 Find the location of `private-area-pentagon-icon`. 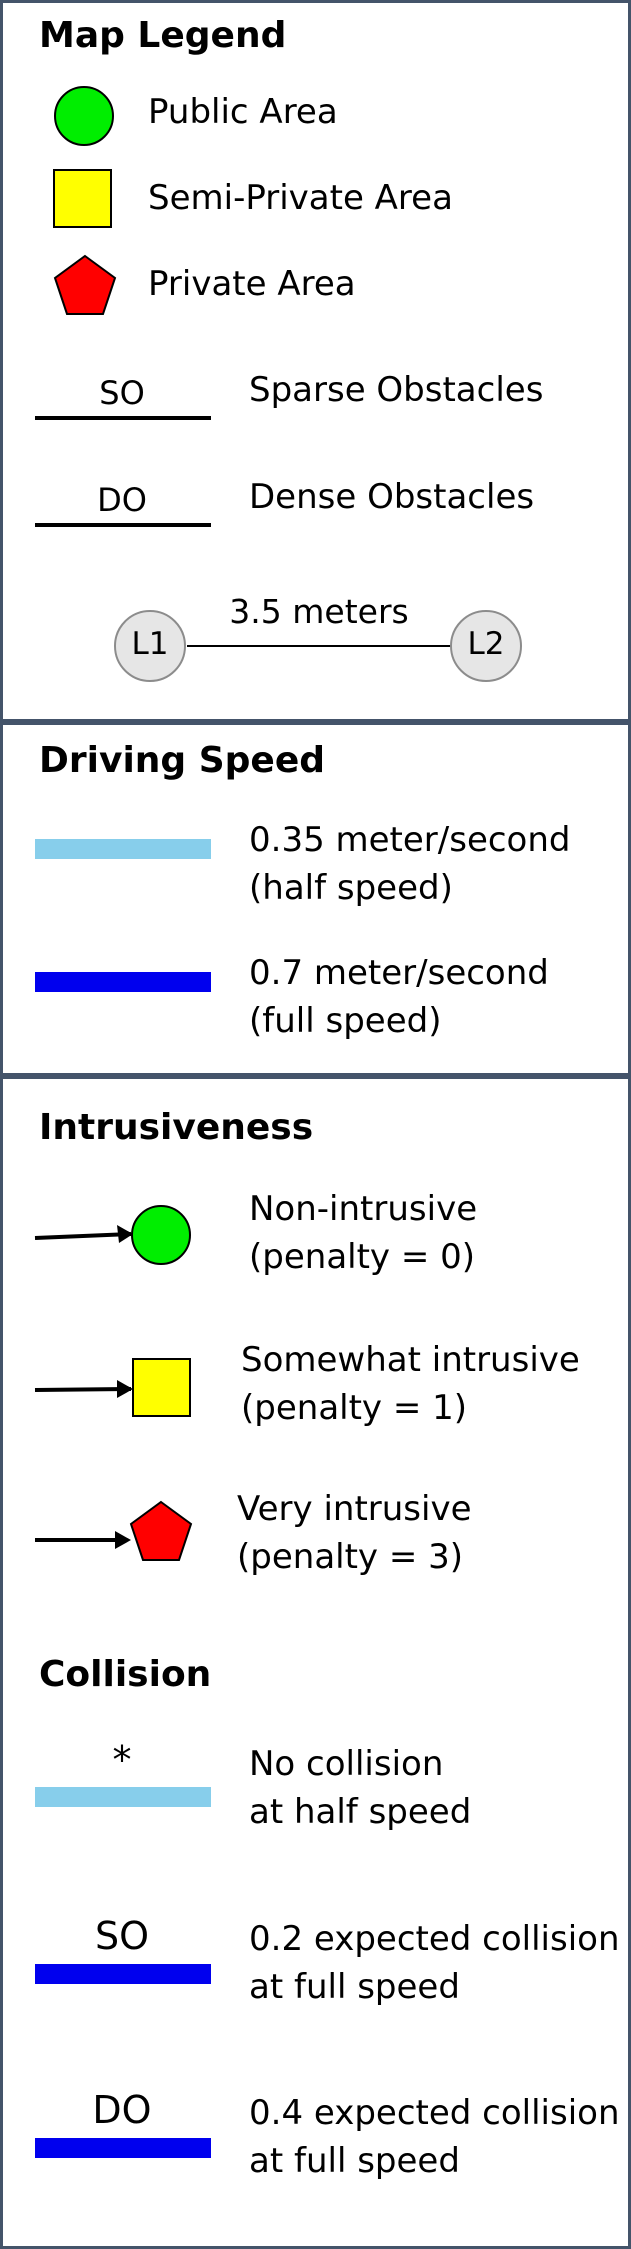

private-area-pentagon-icon is located at coordinates (85, 284).